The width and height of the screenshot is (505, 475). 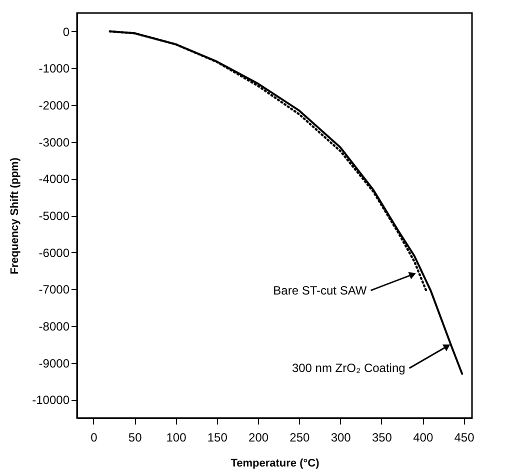 What do you see at coordinates (54, 142) in the screenshot?
I see `y-tick-label: -3000` at bounding box center [54, 142].